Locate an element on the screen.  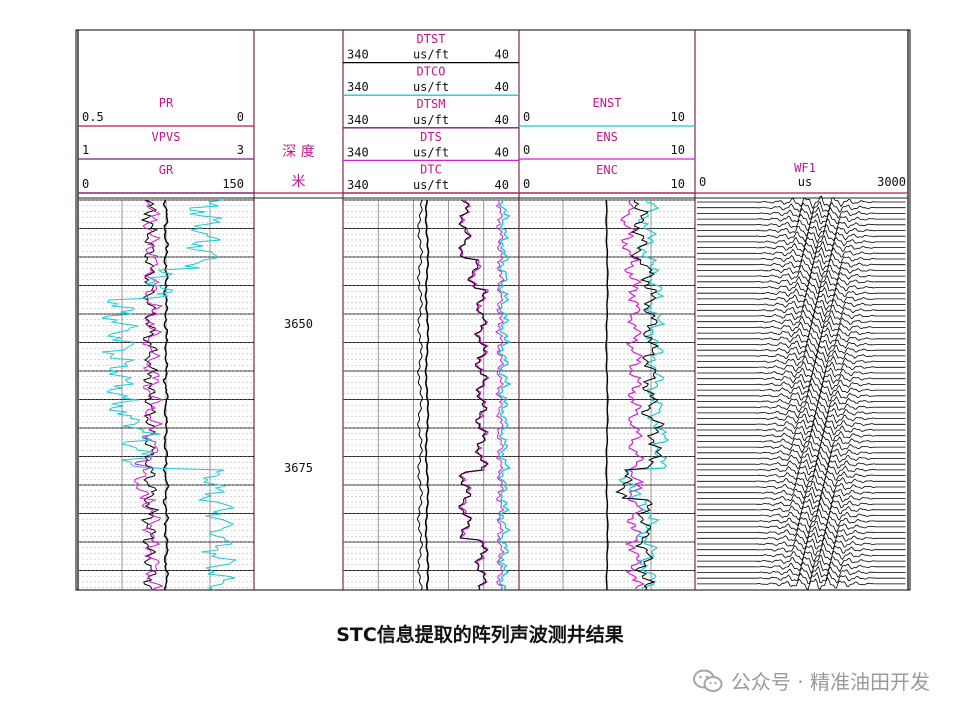
watermark: 公众号 · 精准油田开发 is located at coordinates (811, 680).